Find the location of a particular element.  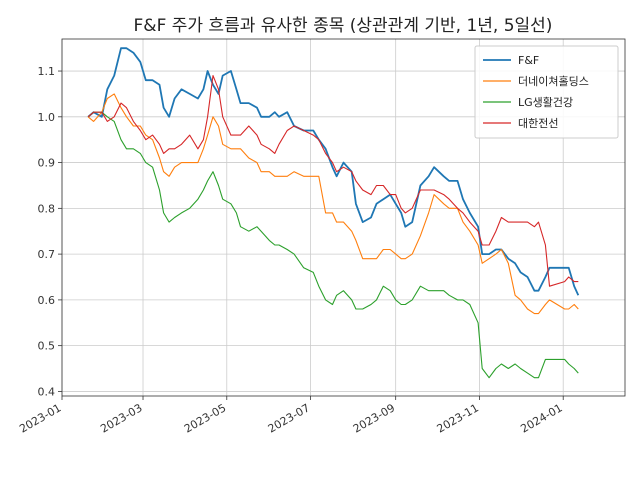

y-tick-label: 0.7 is located at coordinates (47, 254).